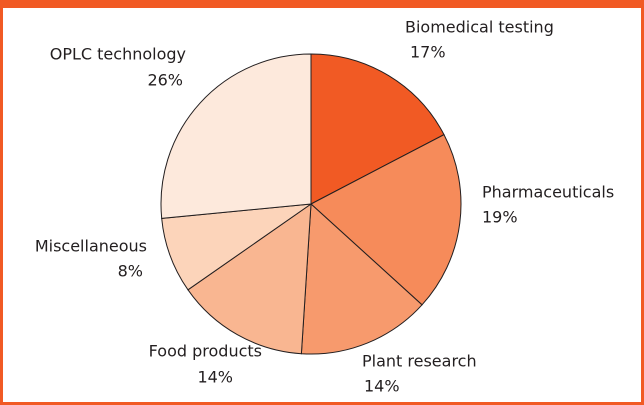 This screenshot has width=644, height=405. What do you see at coordinates (428, 52) in the screenshot?
I see `slice-value-label: 17%` at bounding box center [428, 52].